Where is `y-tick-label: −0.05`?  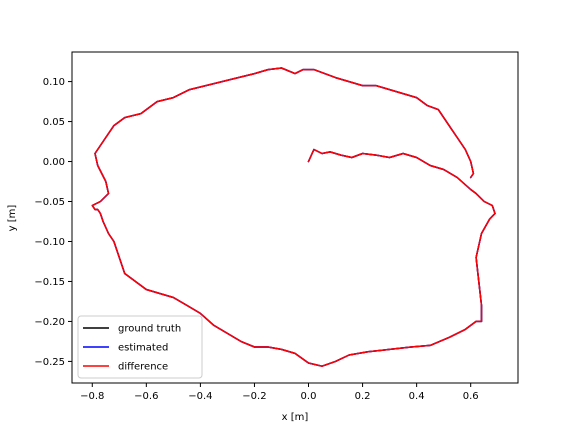 y-tick-label: −0.05 is located at coordinates (49, 202).